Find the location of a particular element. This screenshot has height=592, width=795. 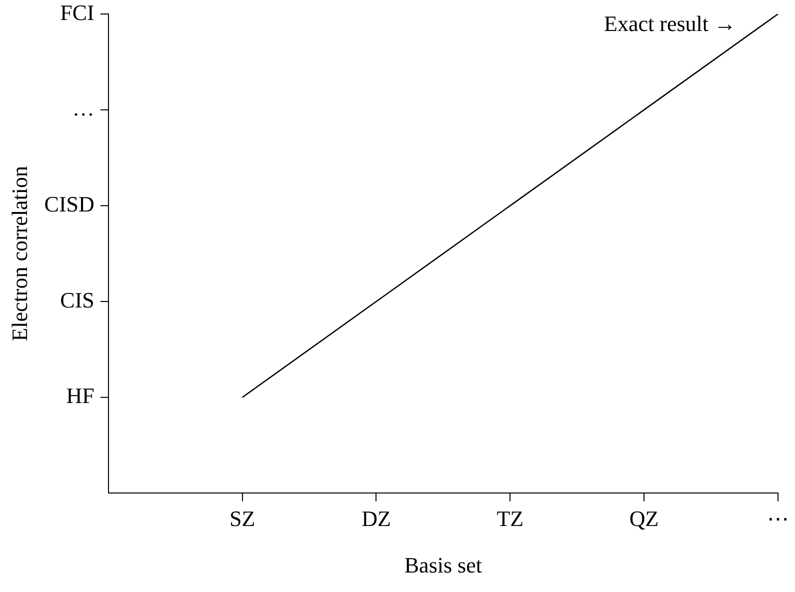

x-tick-label: TZ is located at coordinates (510, 519).